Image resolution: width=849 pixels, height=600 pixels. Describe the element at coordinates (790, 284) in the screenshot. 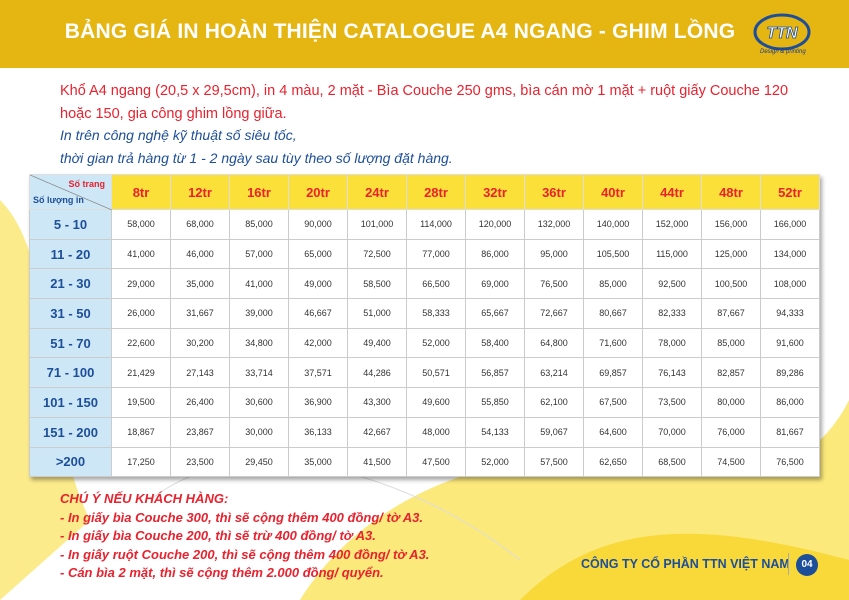

I see `price-cell: 108,000` at that location.